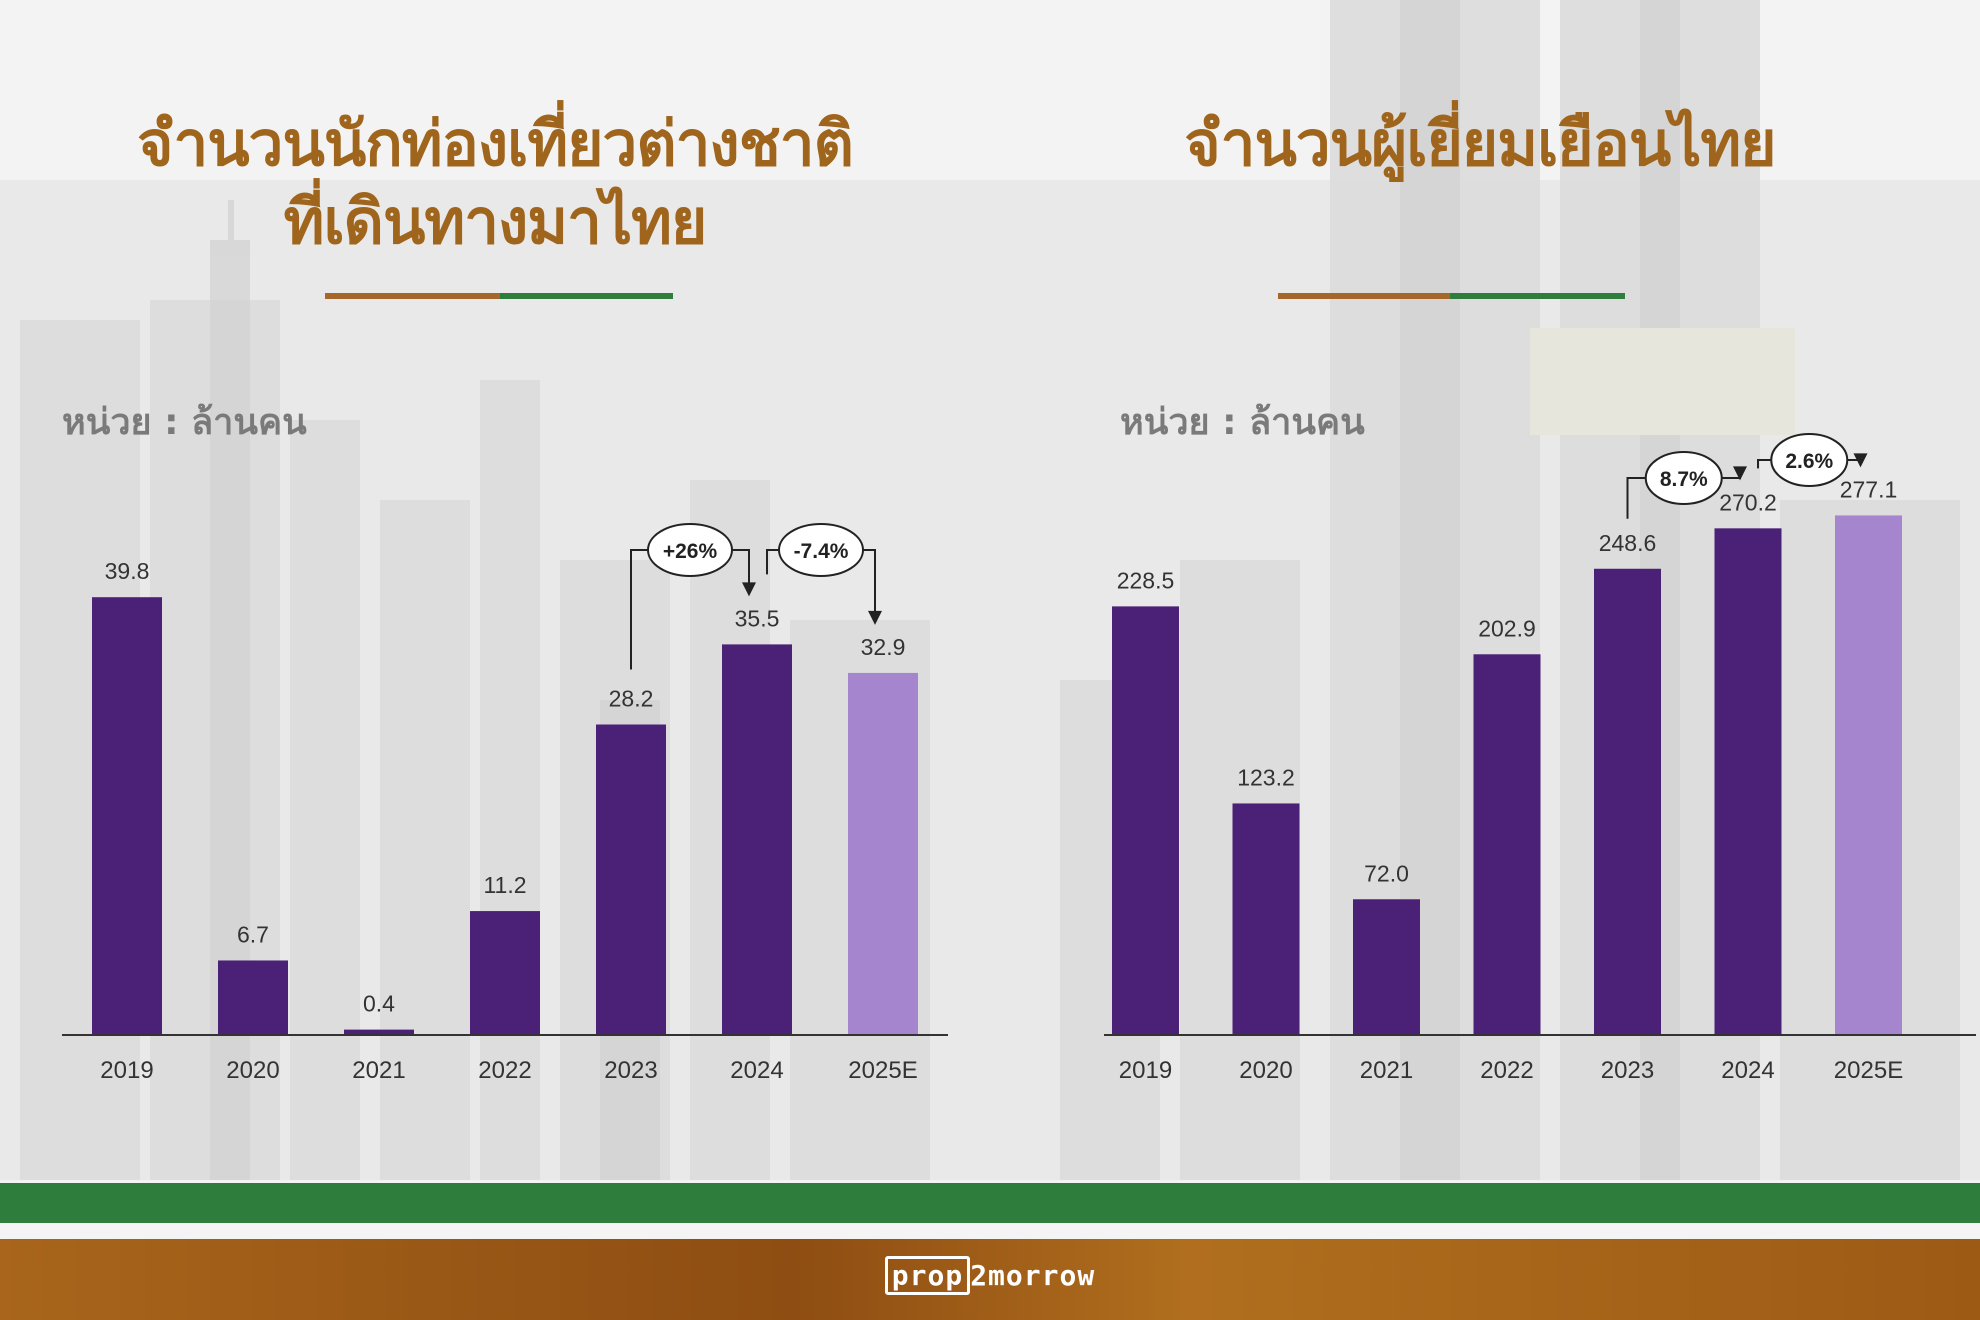 The width and height of the screenshot is (1980, 1320). I want to click on logo-part-1: prop, so click(927, 1275).